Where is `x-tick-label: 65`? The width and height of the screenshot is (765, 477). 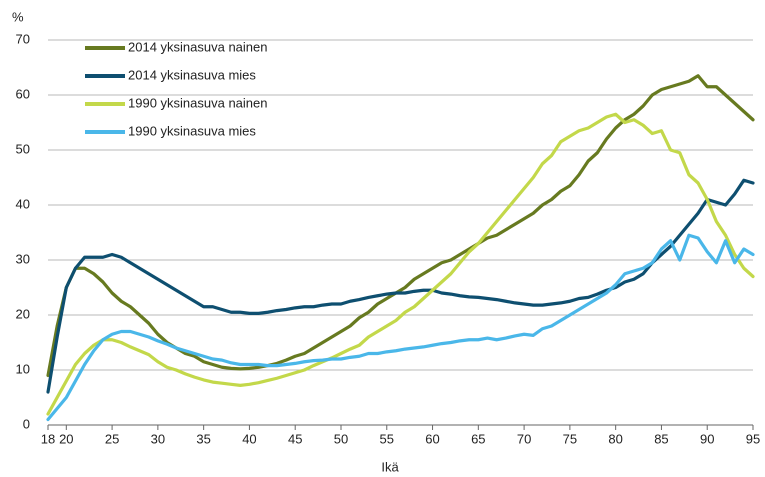 x-tick-label: 65 is located at coordinates (478, 438).